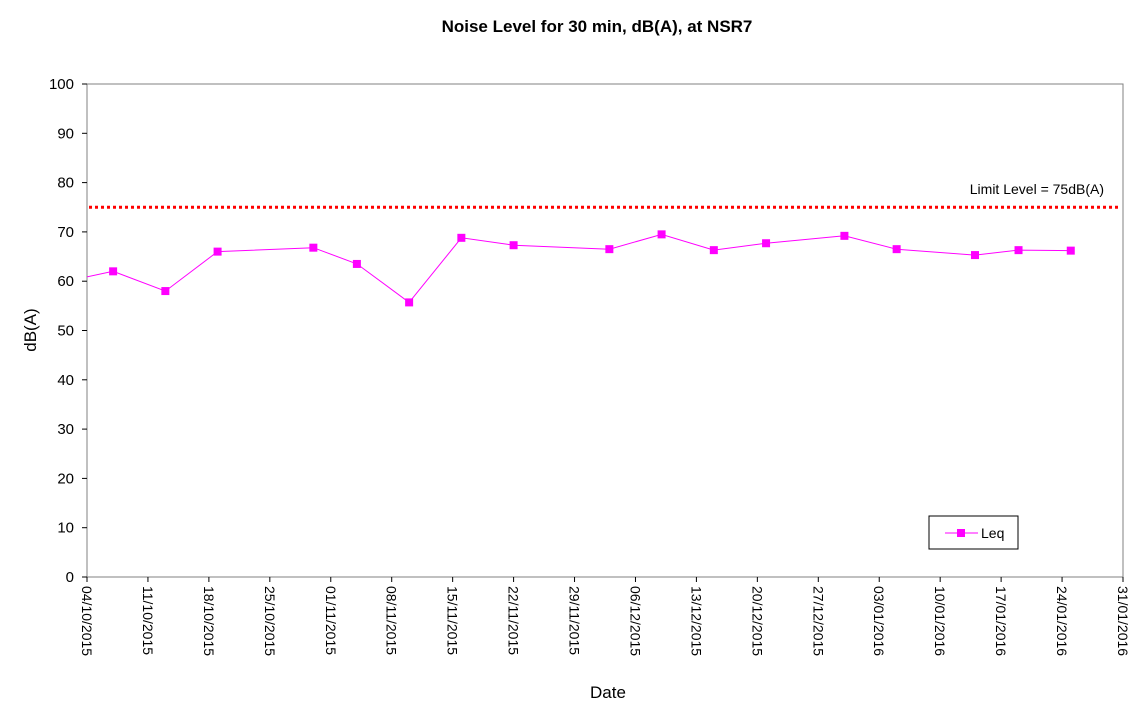 This screenshot has width=1143, height=714. What do you see at coordinates (148, 620) in the screenshot?
I see `x-tick-label: 11/10/2015` at bounding box center [148, 620].